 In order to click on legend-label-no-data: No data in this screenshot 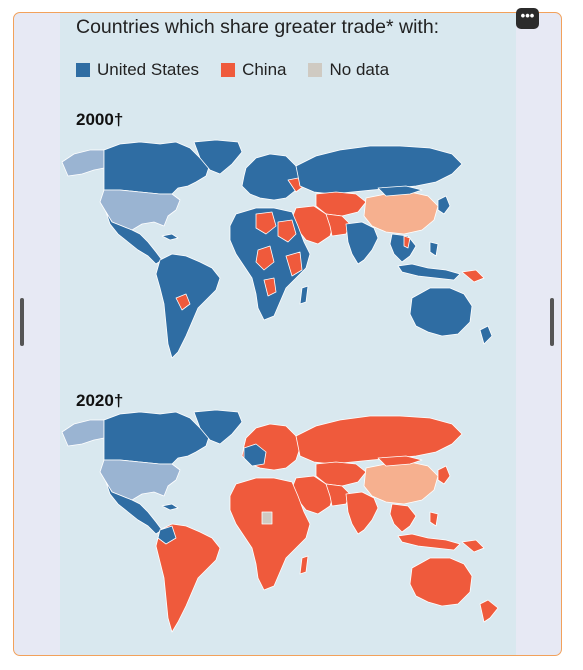, I will do `click(359, 69)`.